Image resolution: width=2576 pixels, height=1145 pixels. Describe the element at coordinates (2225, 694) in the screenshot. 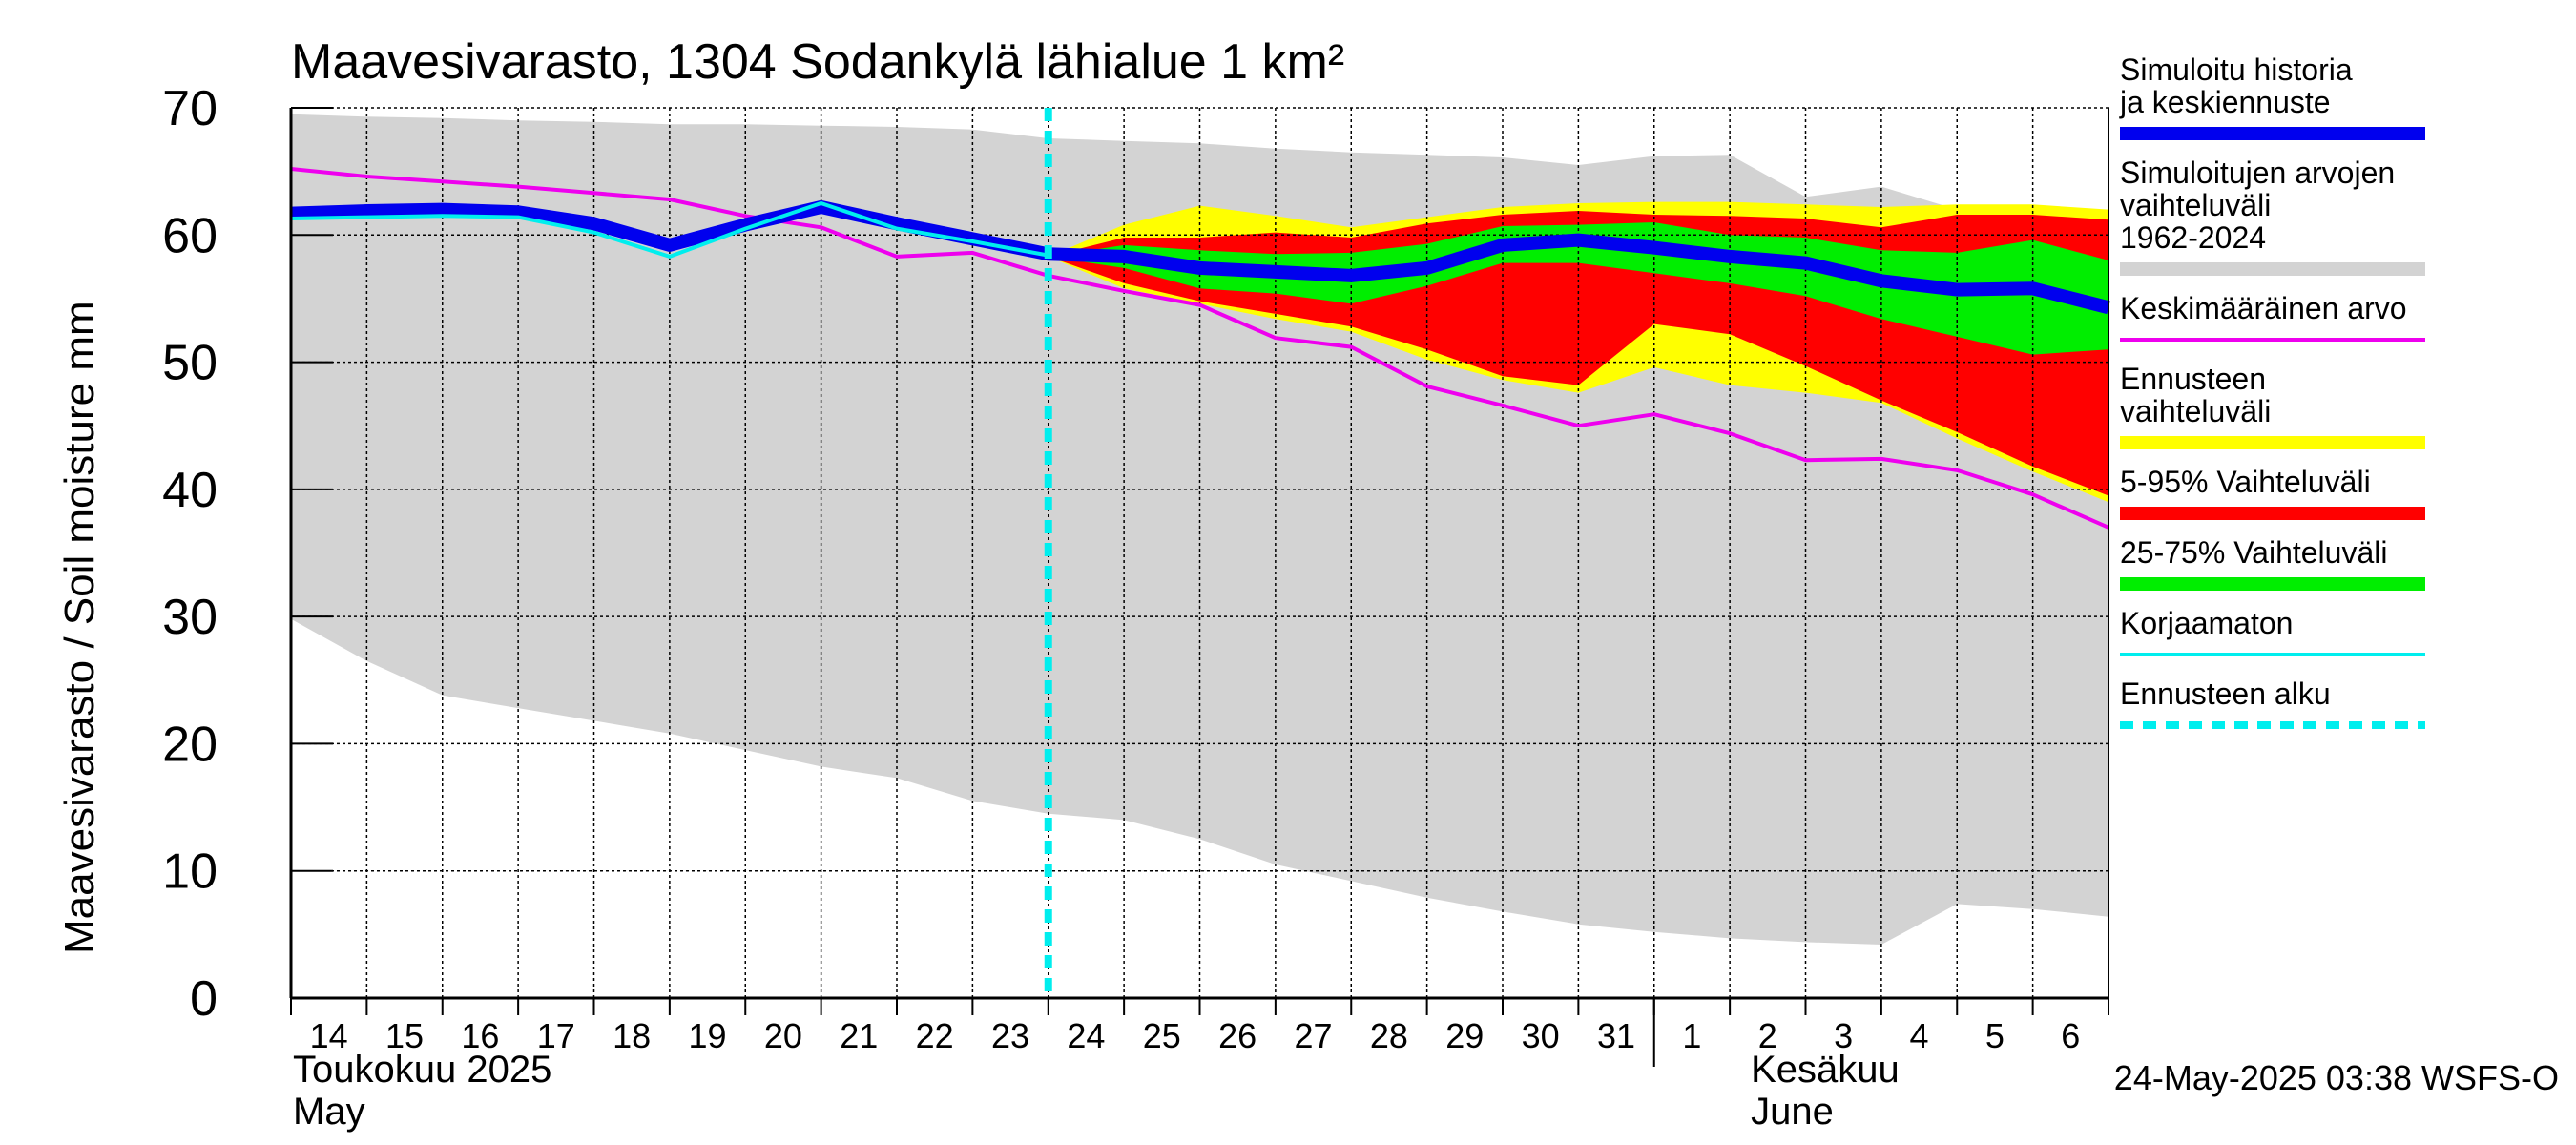

I see `legend-label: Ennusteen alku` at that location.